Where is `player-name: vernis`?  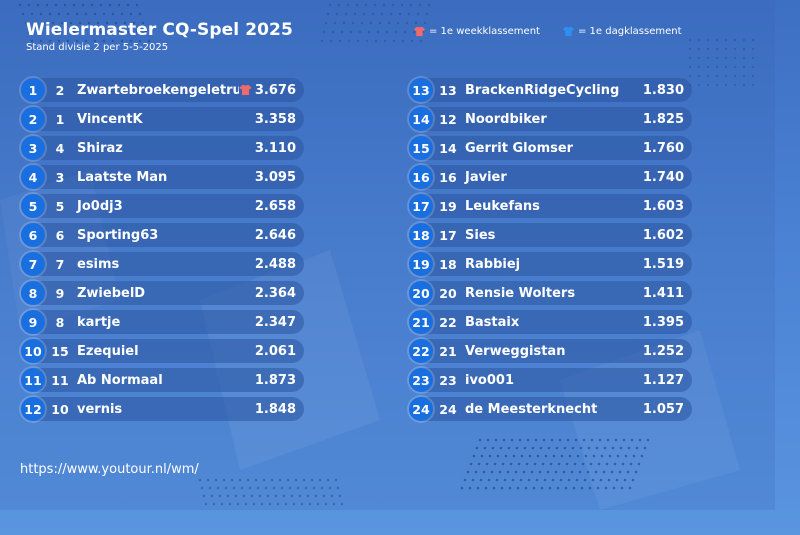 player-name: vernis is located at coordinates (100, 409).